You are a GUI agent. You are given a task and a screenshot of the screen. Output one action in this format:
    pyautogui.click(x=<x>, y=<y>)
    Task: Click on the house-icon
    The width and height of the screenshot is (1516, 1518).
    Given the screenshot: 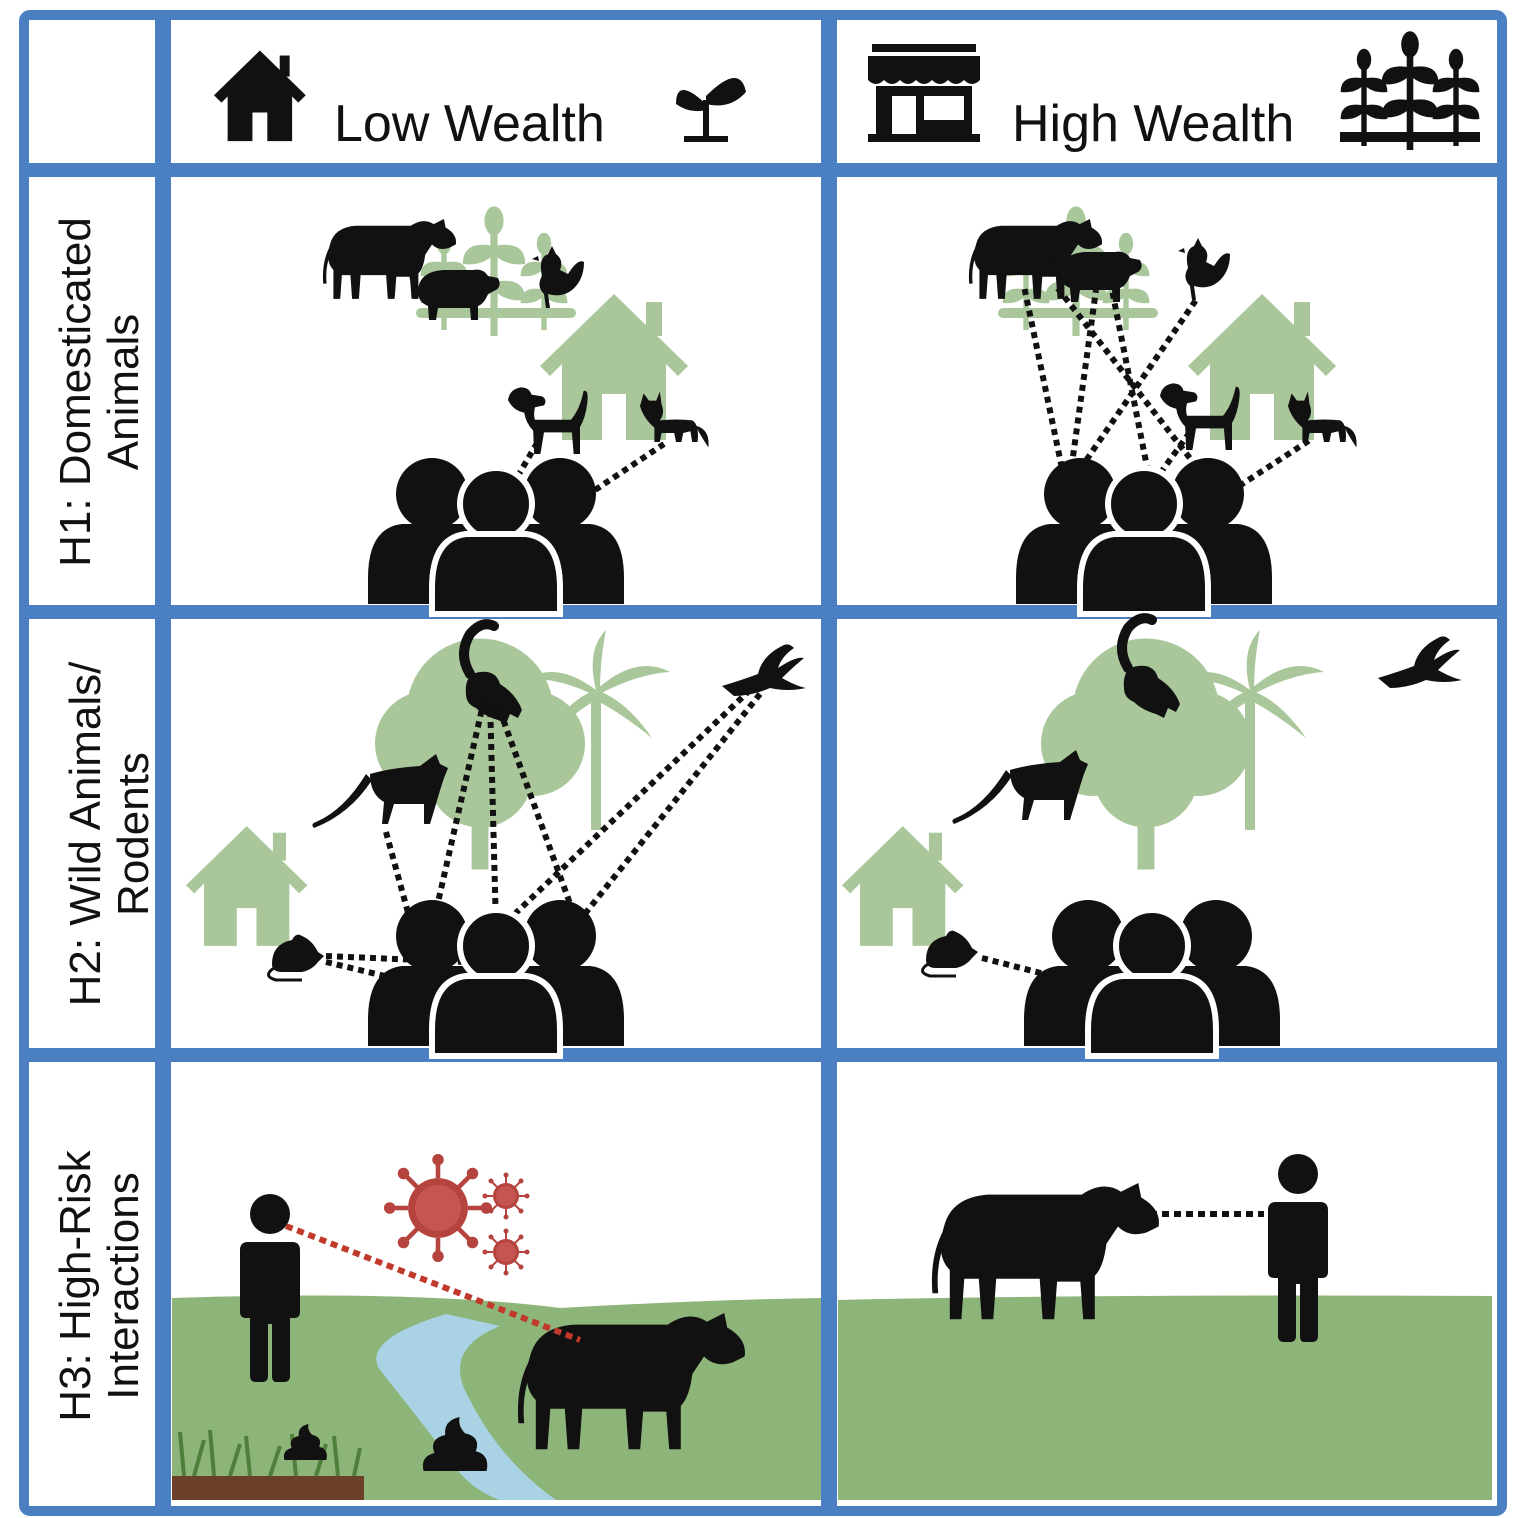 What is the action you would take?
    pyautogui.click(x=260, y=96)
    